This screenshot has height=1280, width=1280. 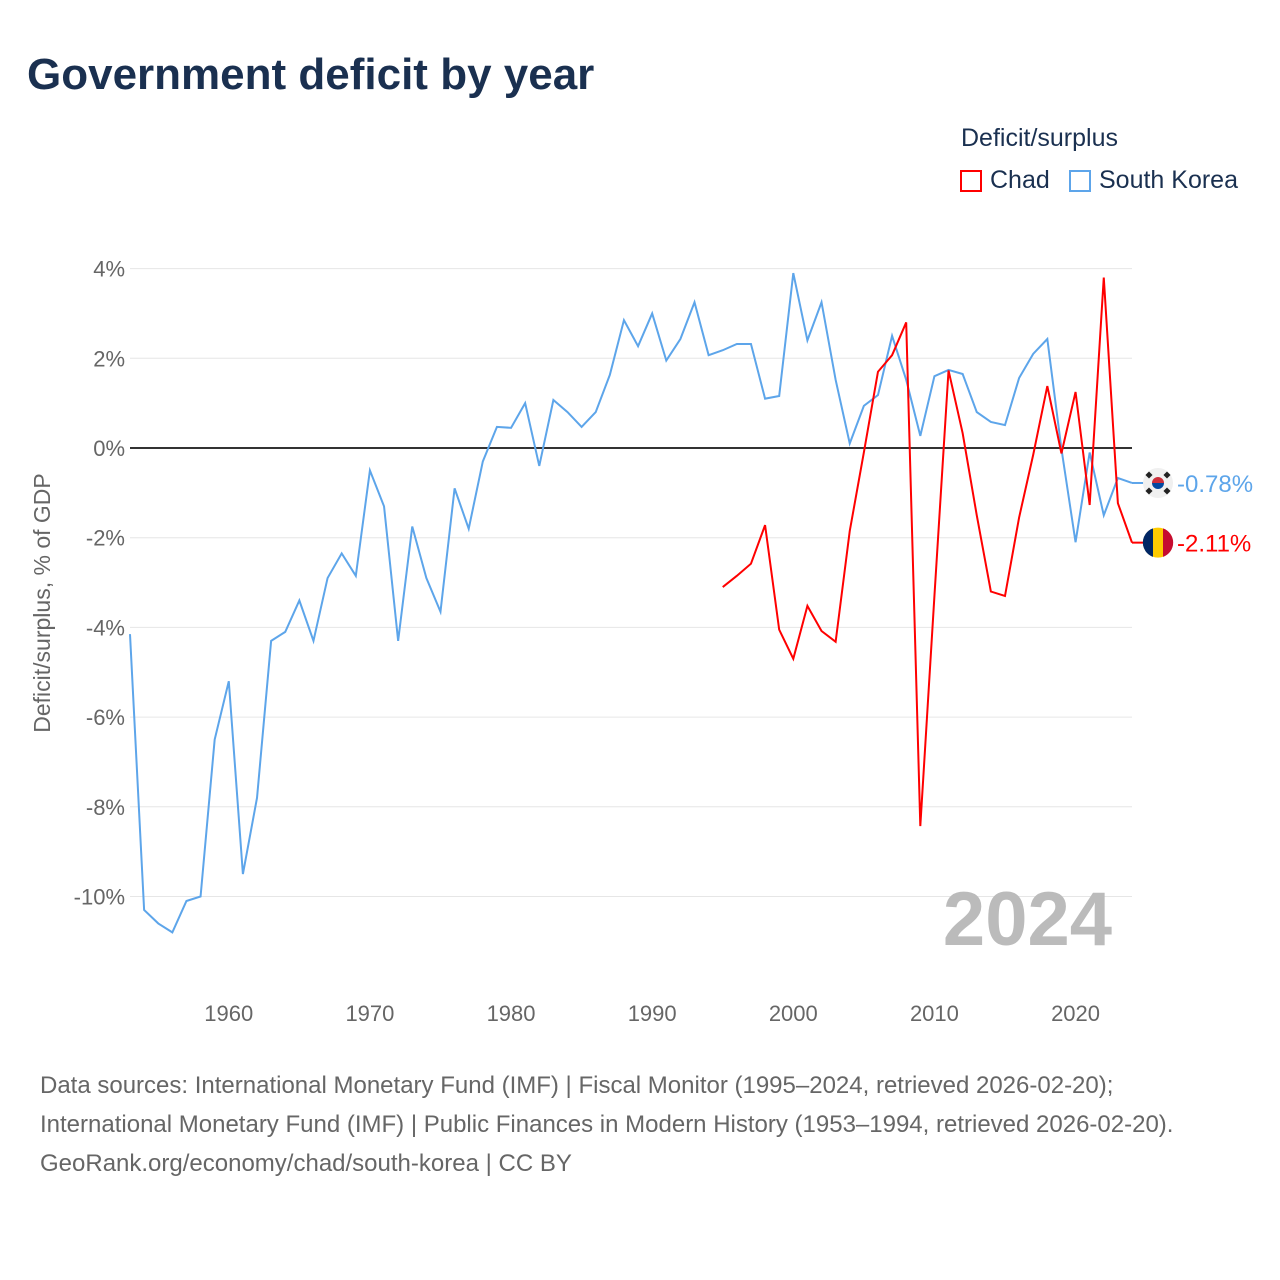 What do you see at coordinates (511, 1013) in the screenshot?
I see `x-tick-label: 1980` at bounding box center [511, 1013].